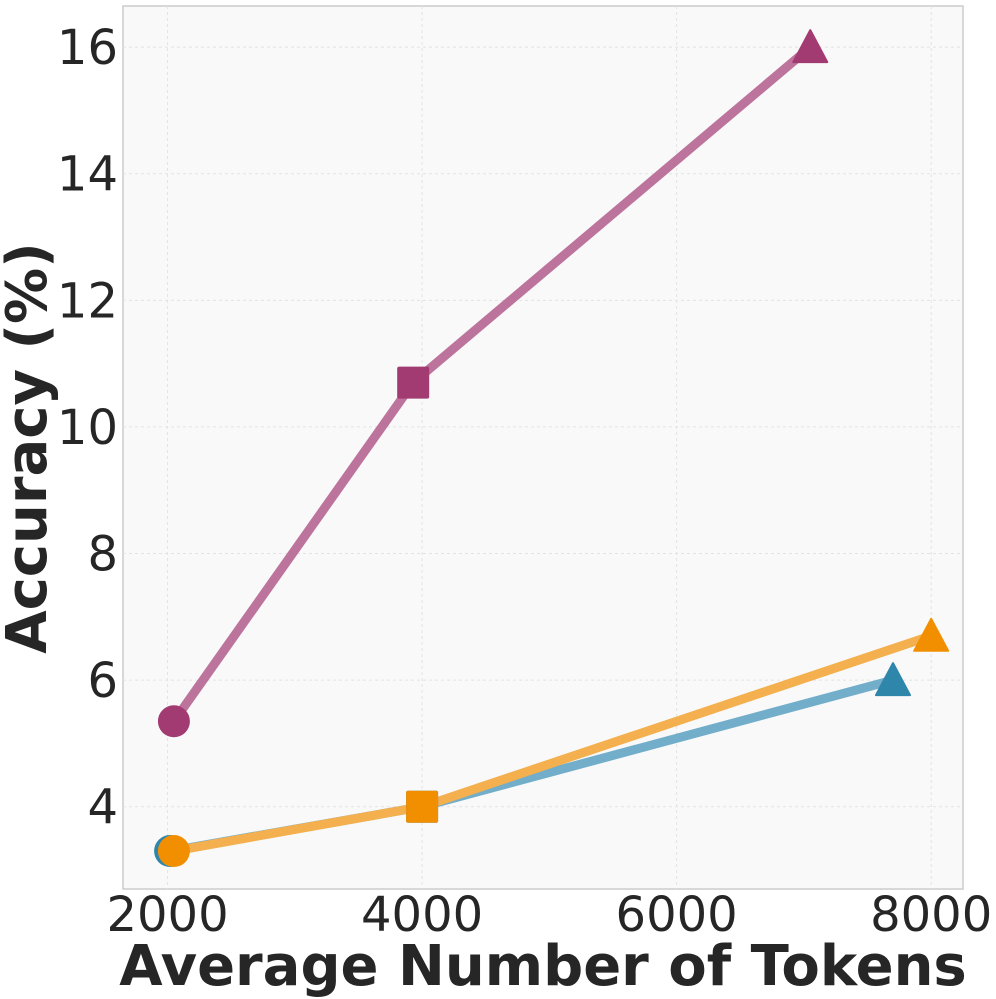 The width and height of the screenshot is (996, 999). What do you see at coordinates (413, 382) in the screenshot?
I see `series-3-square-marker` at bounding box center [413, 382].